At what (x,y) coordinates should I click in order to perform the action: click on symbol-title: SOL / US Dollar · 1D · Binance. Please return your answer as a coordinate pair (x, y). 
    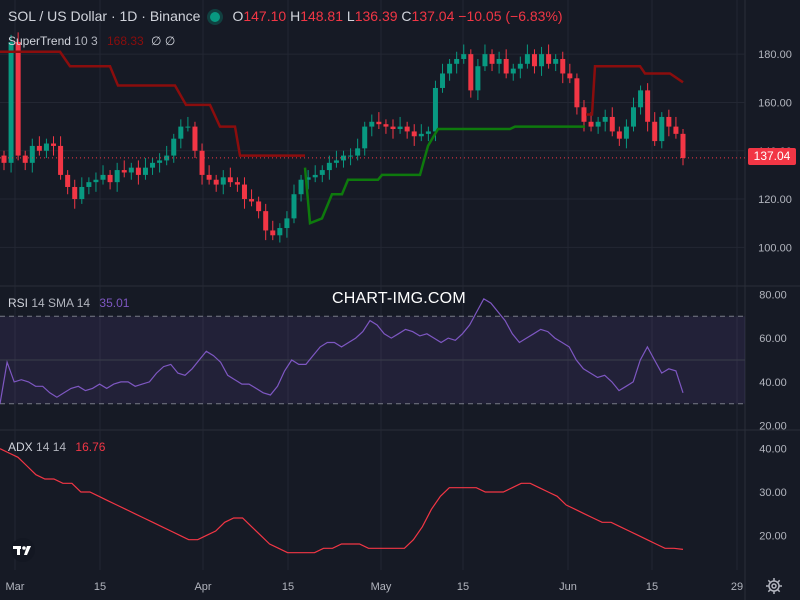
    Looking at the image, I should click on (104, 16).